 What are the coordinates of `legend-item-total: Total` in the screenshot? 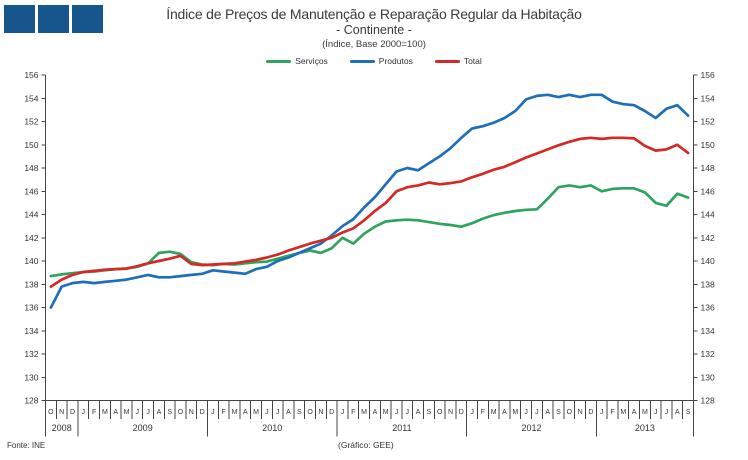 It's located at (458, 61).